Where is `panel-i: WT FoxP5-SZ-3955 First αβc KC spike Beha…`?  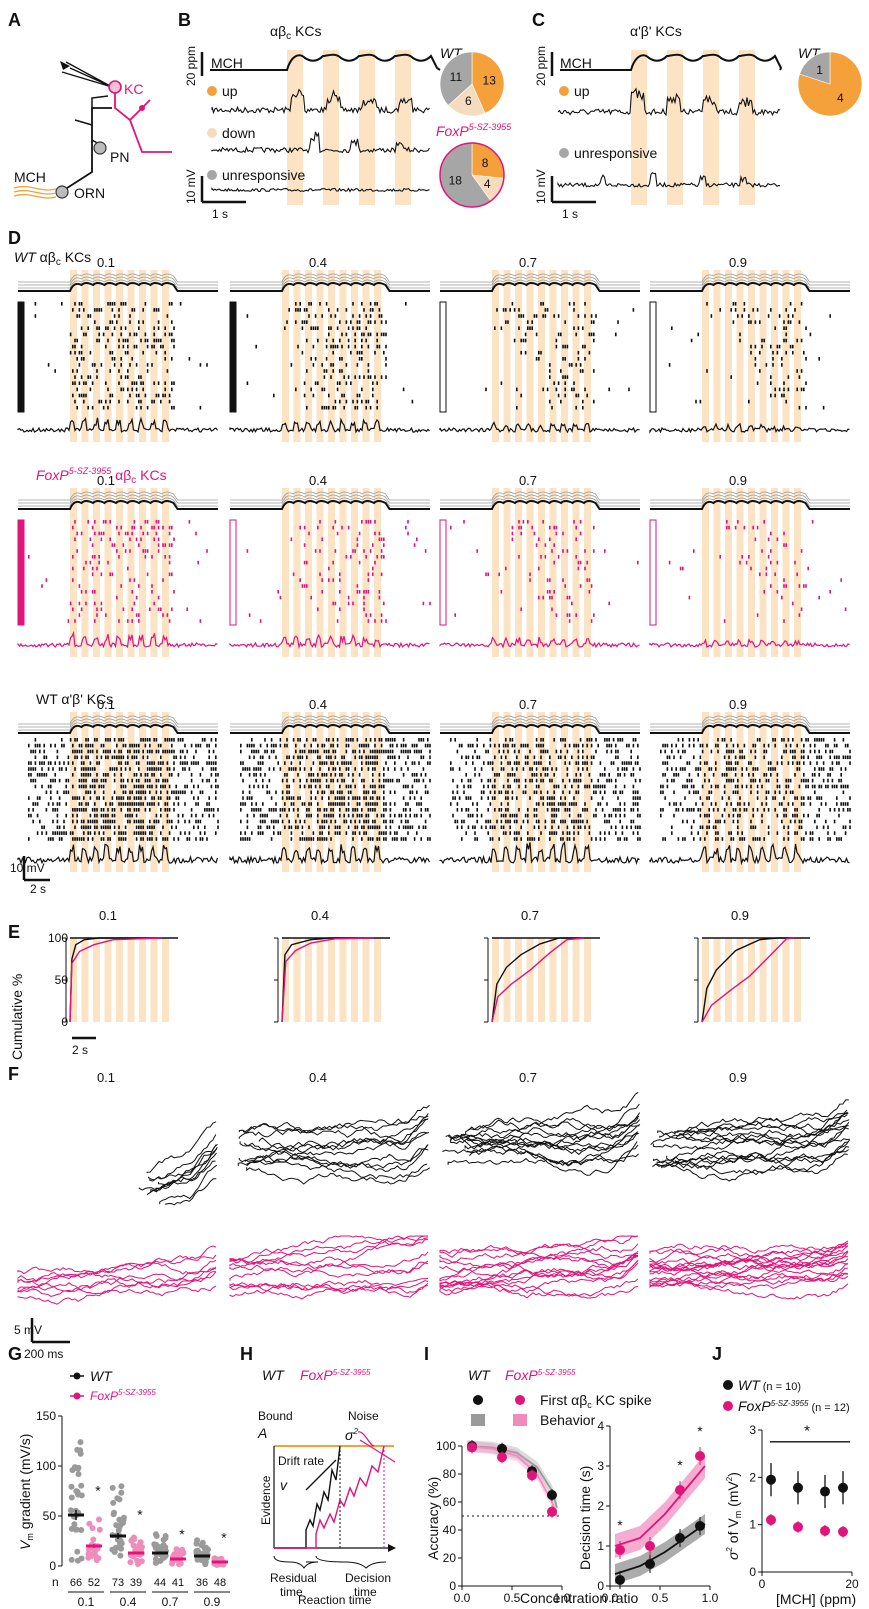
panel-i: WT FoxP5-SZ-3955 First αβc KC spike Beha… is located at coordinates (572, 1486).